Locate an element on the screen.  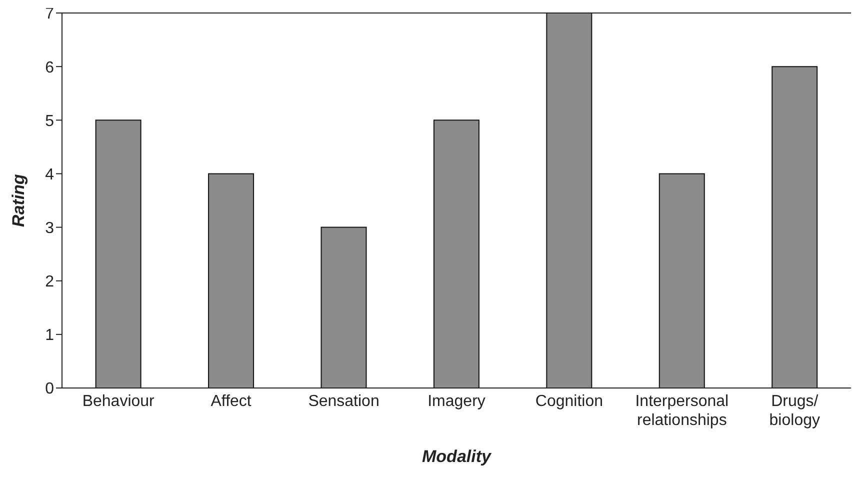
x-tick-label: Cognition is located at coordinates (569, 401).